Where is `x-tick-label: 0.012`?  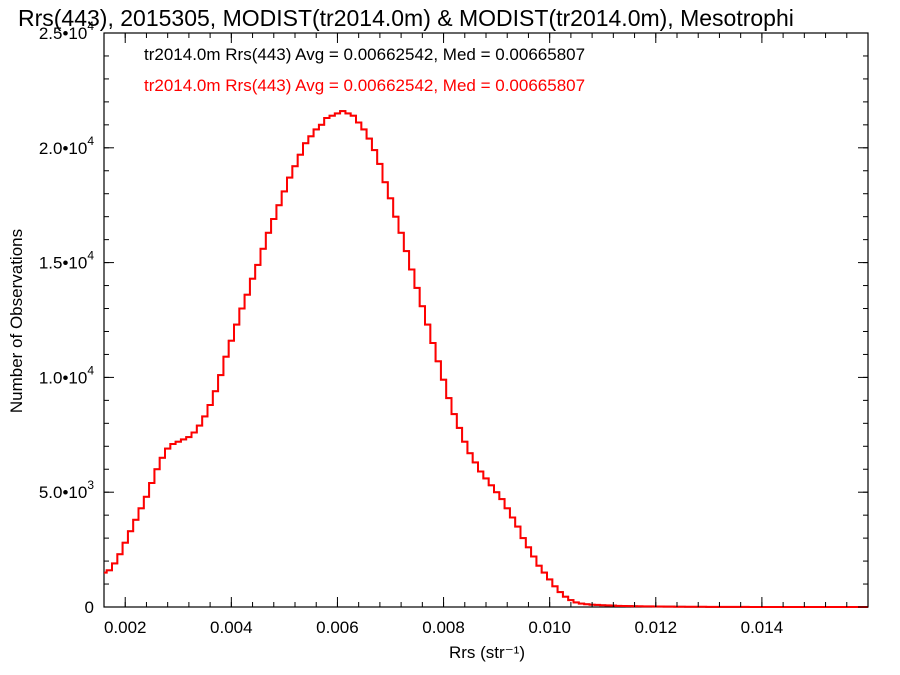 x-tick-label: 0.012 is located at coordinates (656, 627).